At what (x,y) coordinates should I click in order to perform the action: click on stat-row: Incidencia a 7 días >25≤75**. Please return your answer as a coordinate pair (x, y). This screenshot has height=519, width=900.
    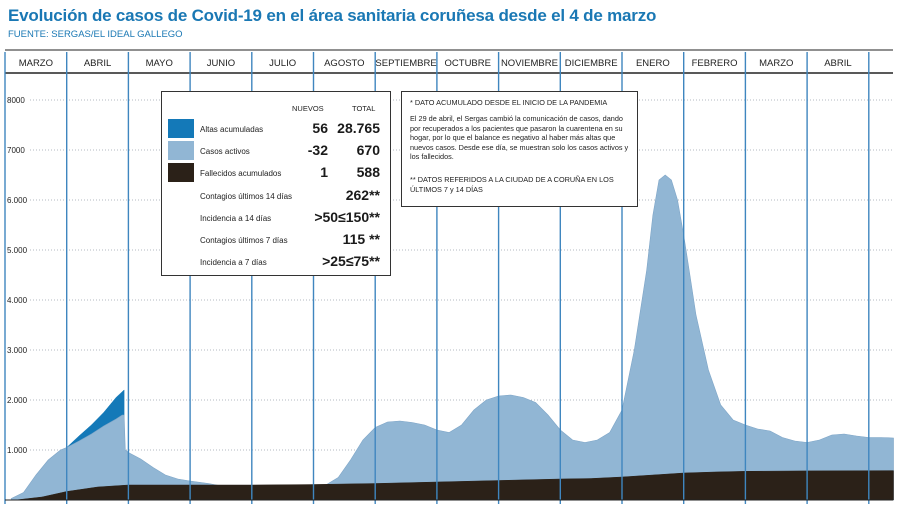
    Looking at the image, I should click on (276, 263).